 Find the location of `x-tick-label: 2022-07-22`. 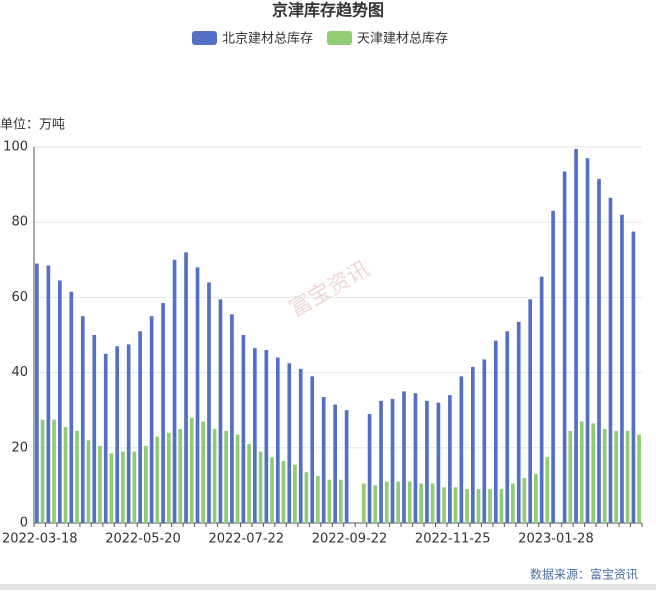

x-tick-label: 2022-07-22 is located at coordinates (246, 539).